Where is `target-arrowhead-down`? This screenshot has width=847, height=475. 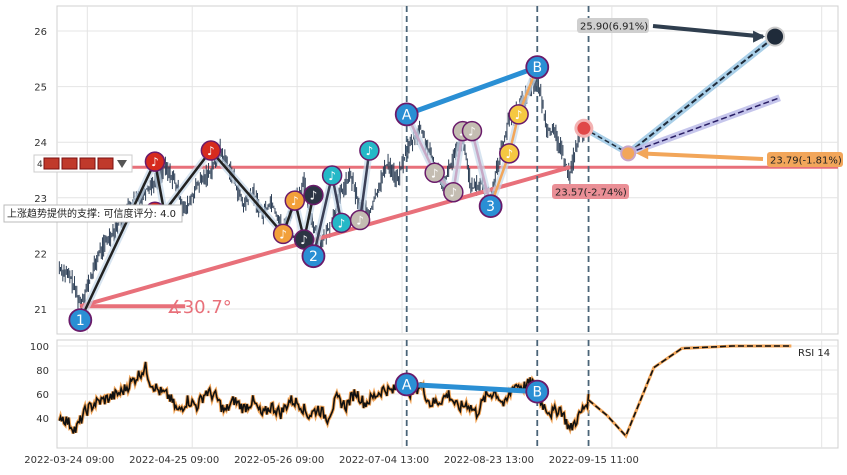
target-arrowhead-down is located at coordinates (642, 153).